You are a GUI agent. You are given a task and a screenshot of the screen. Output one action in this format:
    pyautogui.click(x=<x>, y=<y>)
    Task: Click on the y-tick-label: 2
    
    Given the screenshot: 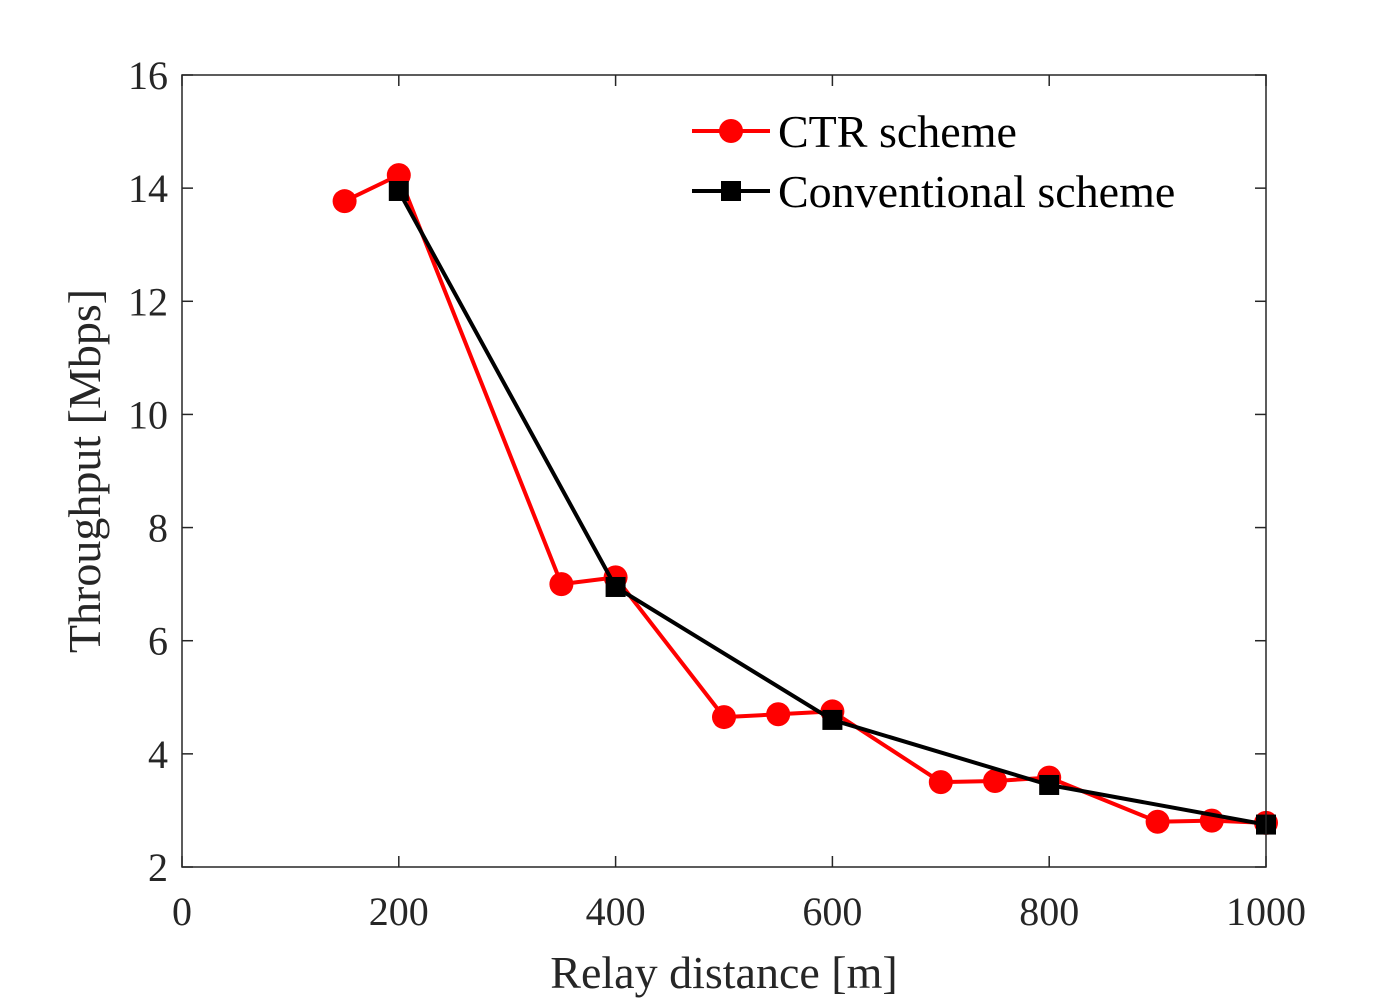 What is the action you would take?
    pyautogui.click(x=158, y=867)
    